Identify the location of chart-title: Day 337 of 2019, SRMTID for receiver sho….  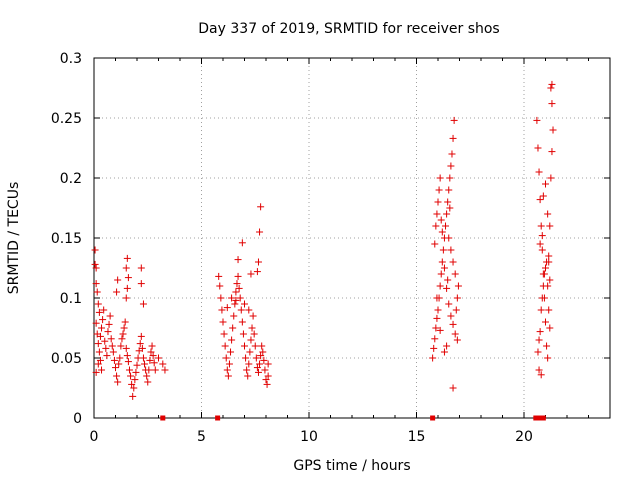
(348, 29).